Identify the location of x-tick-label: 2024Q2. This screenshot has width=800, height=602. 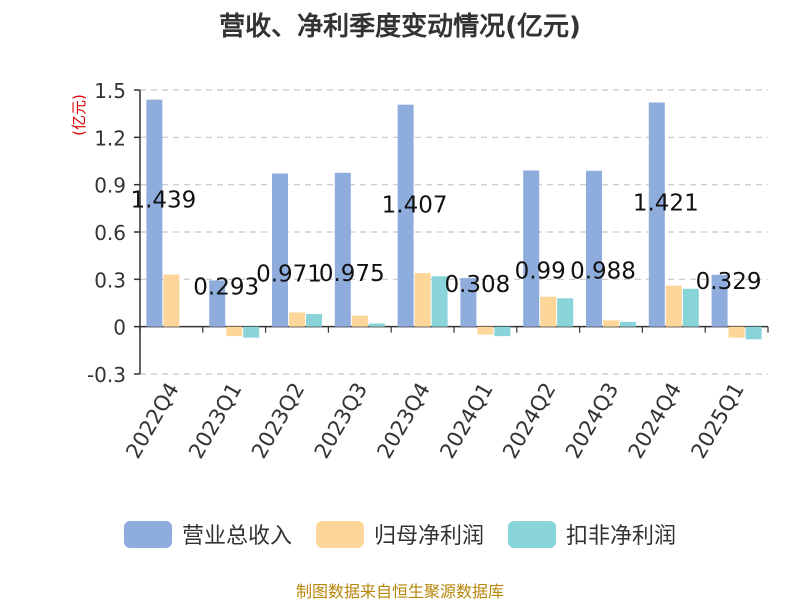
(529, 421).